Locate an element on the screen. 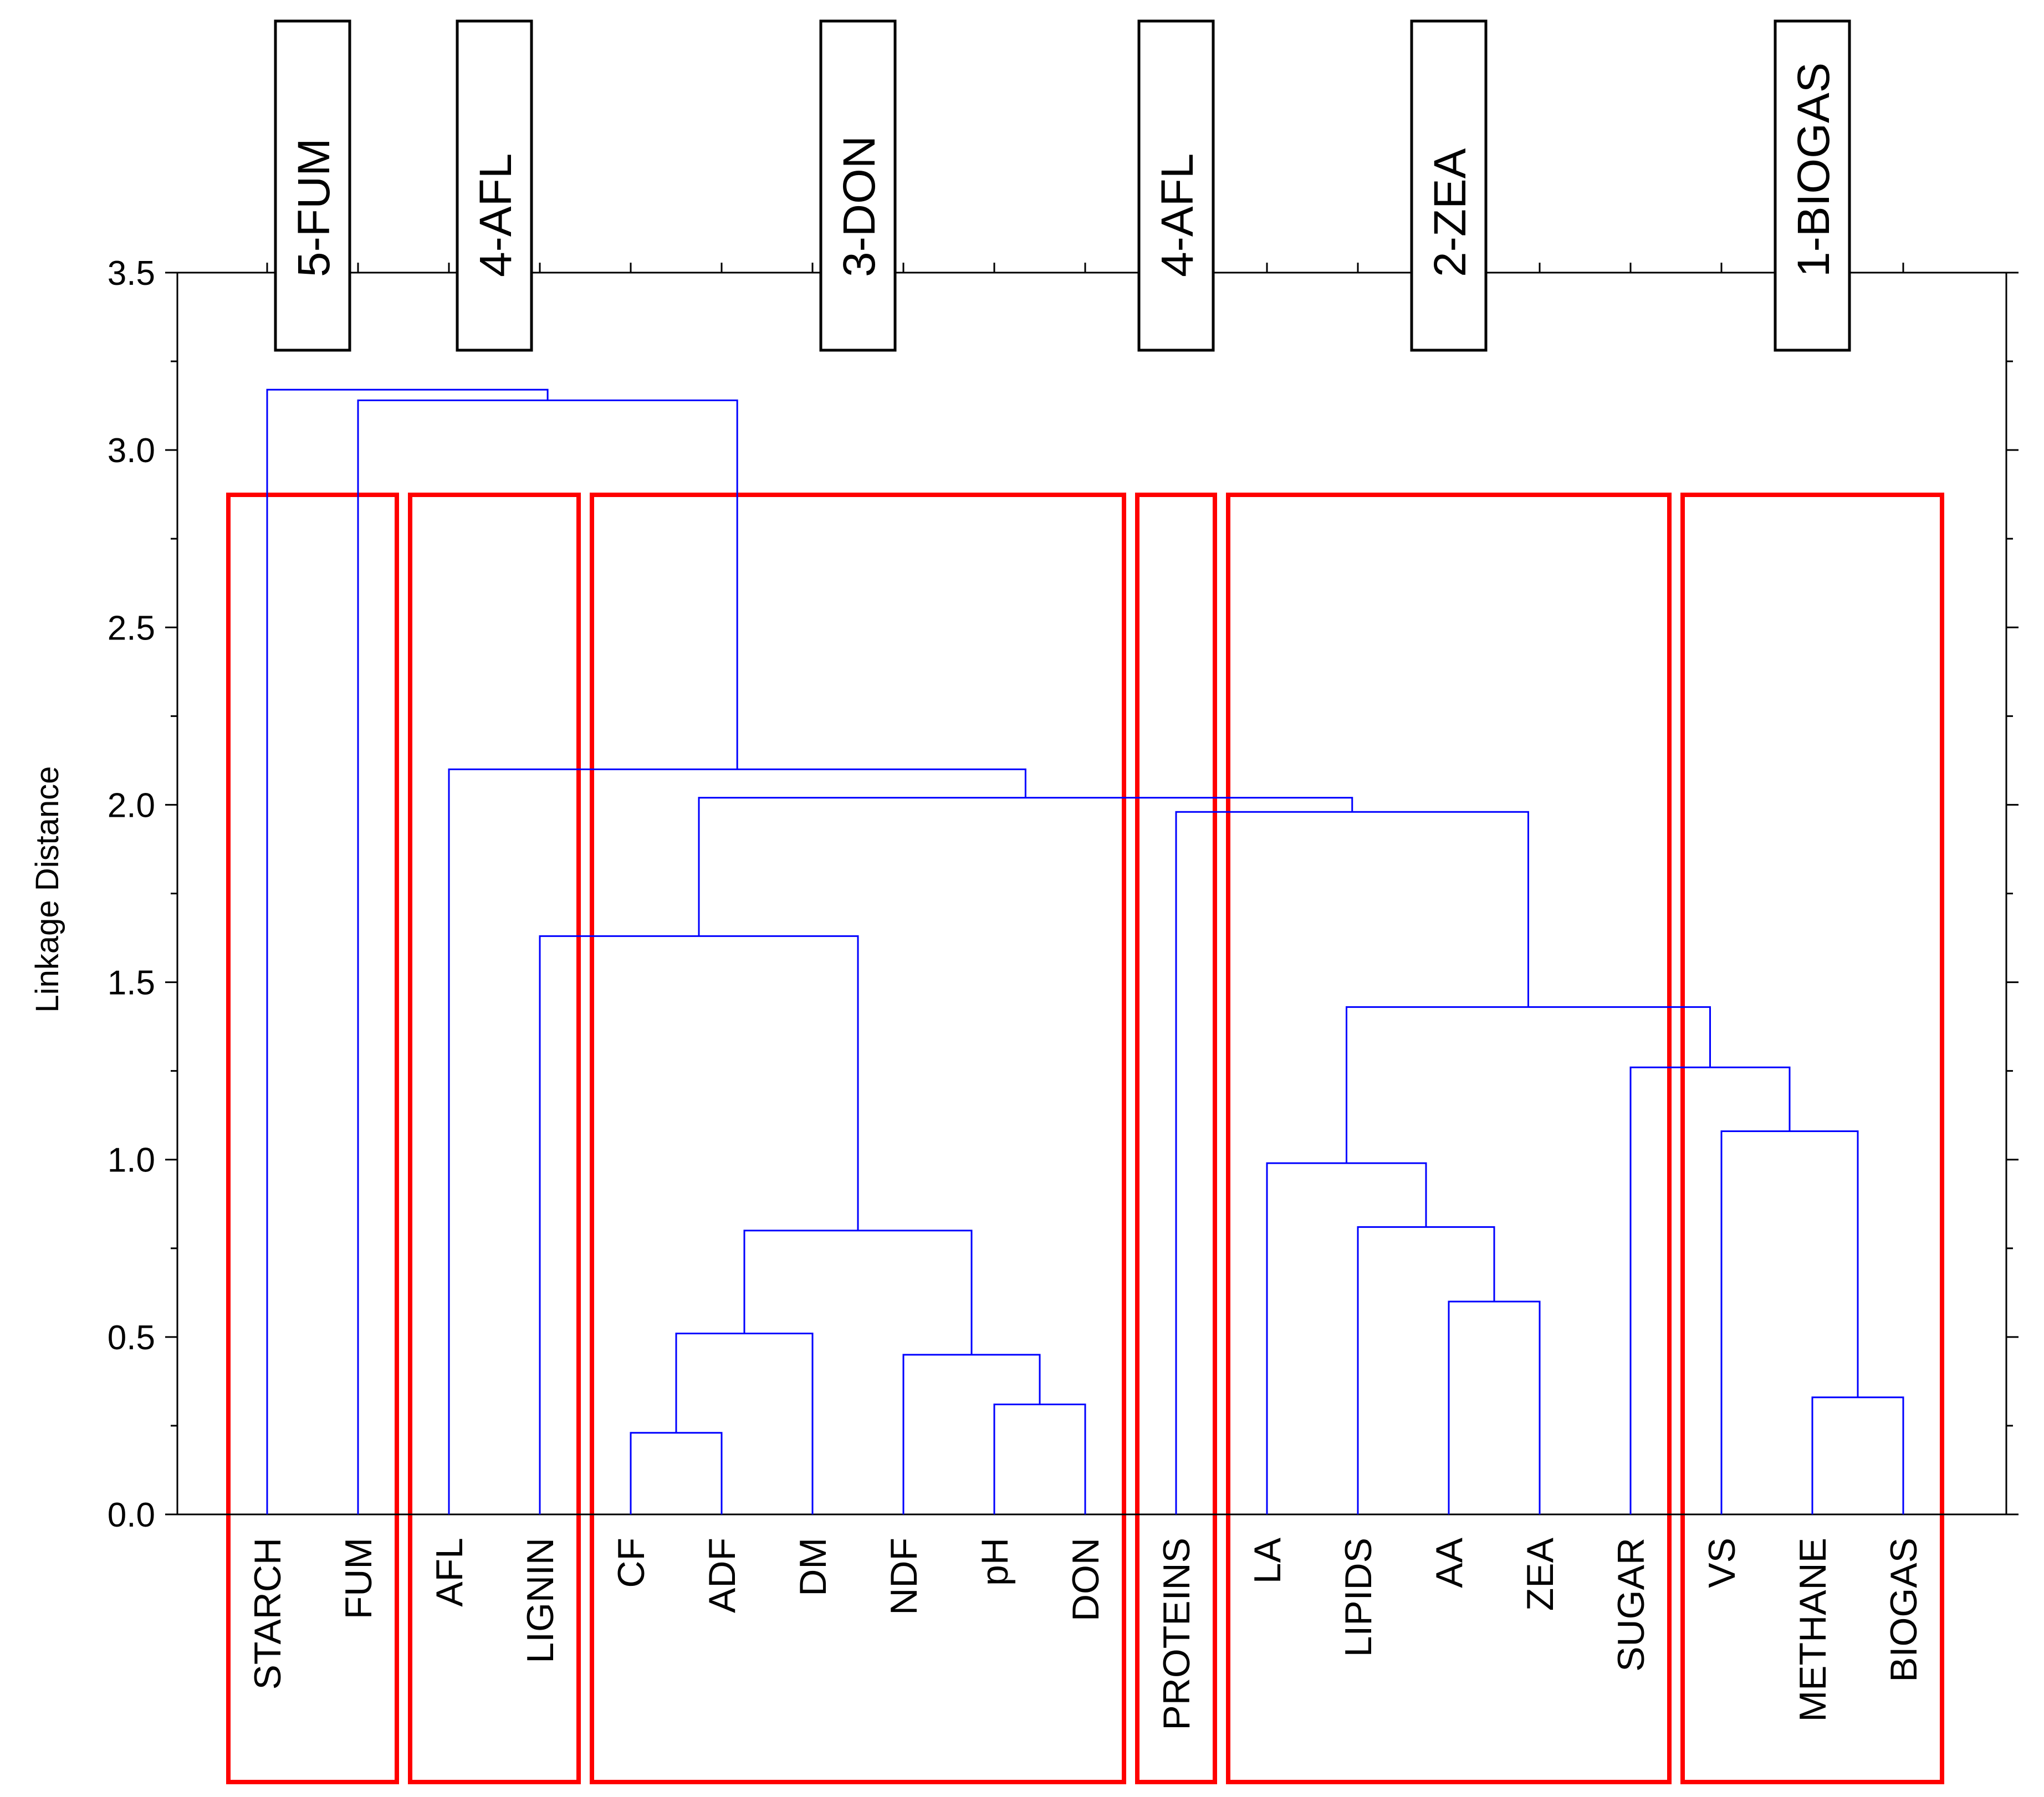  leaf-label: ADF is located at coordinates (722, 1576).